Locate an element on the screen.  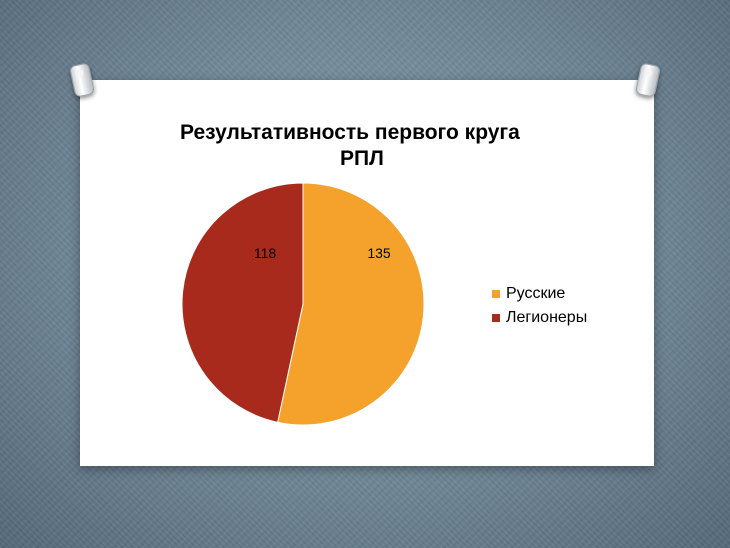
chart-title-line-1: Результативность первого круга is located at coordinates (350, 132).